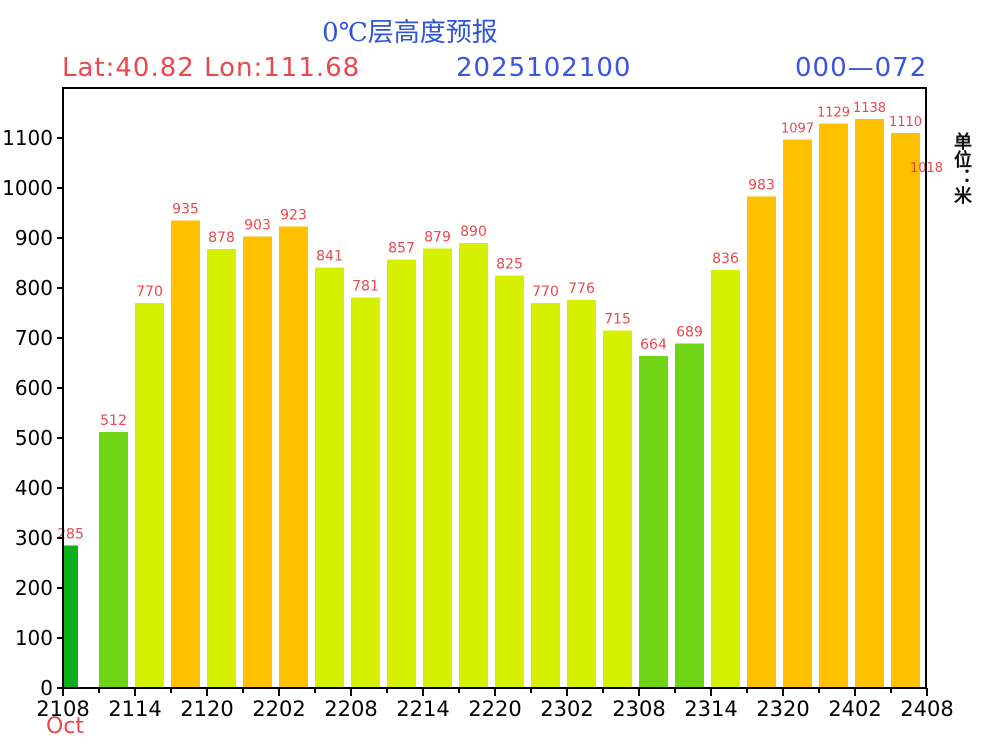 The image size is (1000, 750). Describe the element at coordinates (350, 709) in the screenshot. I see `x-tick-label: 2208` at that location.